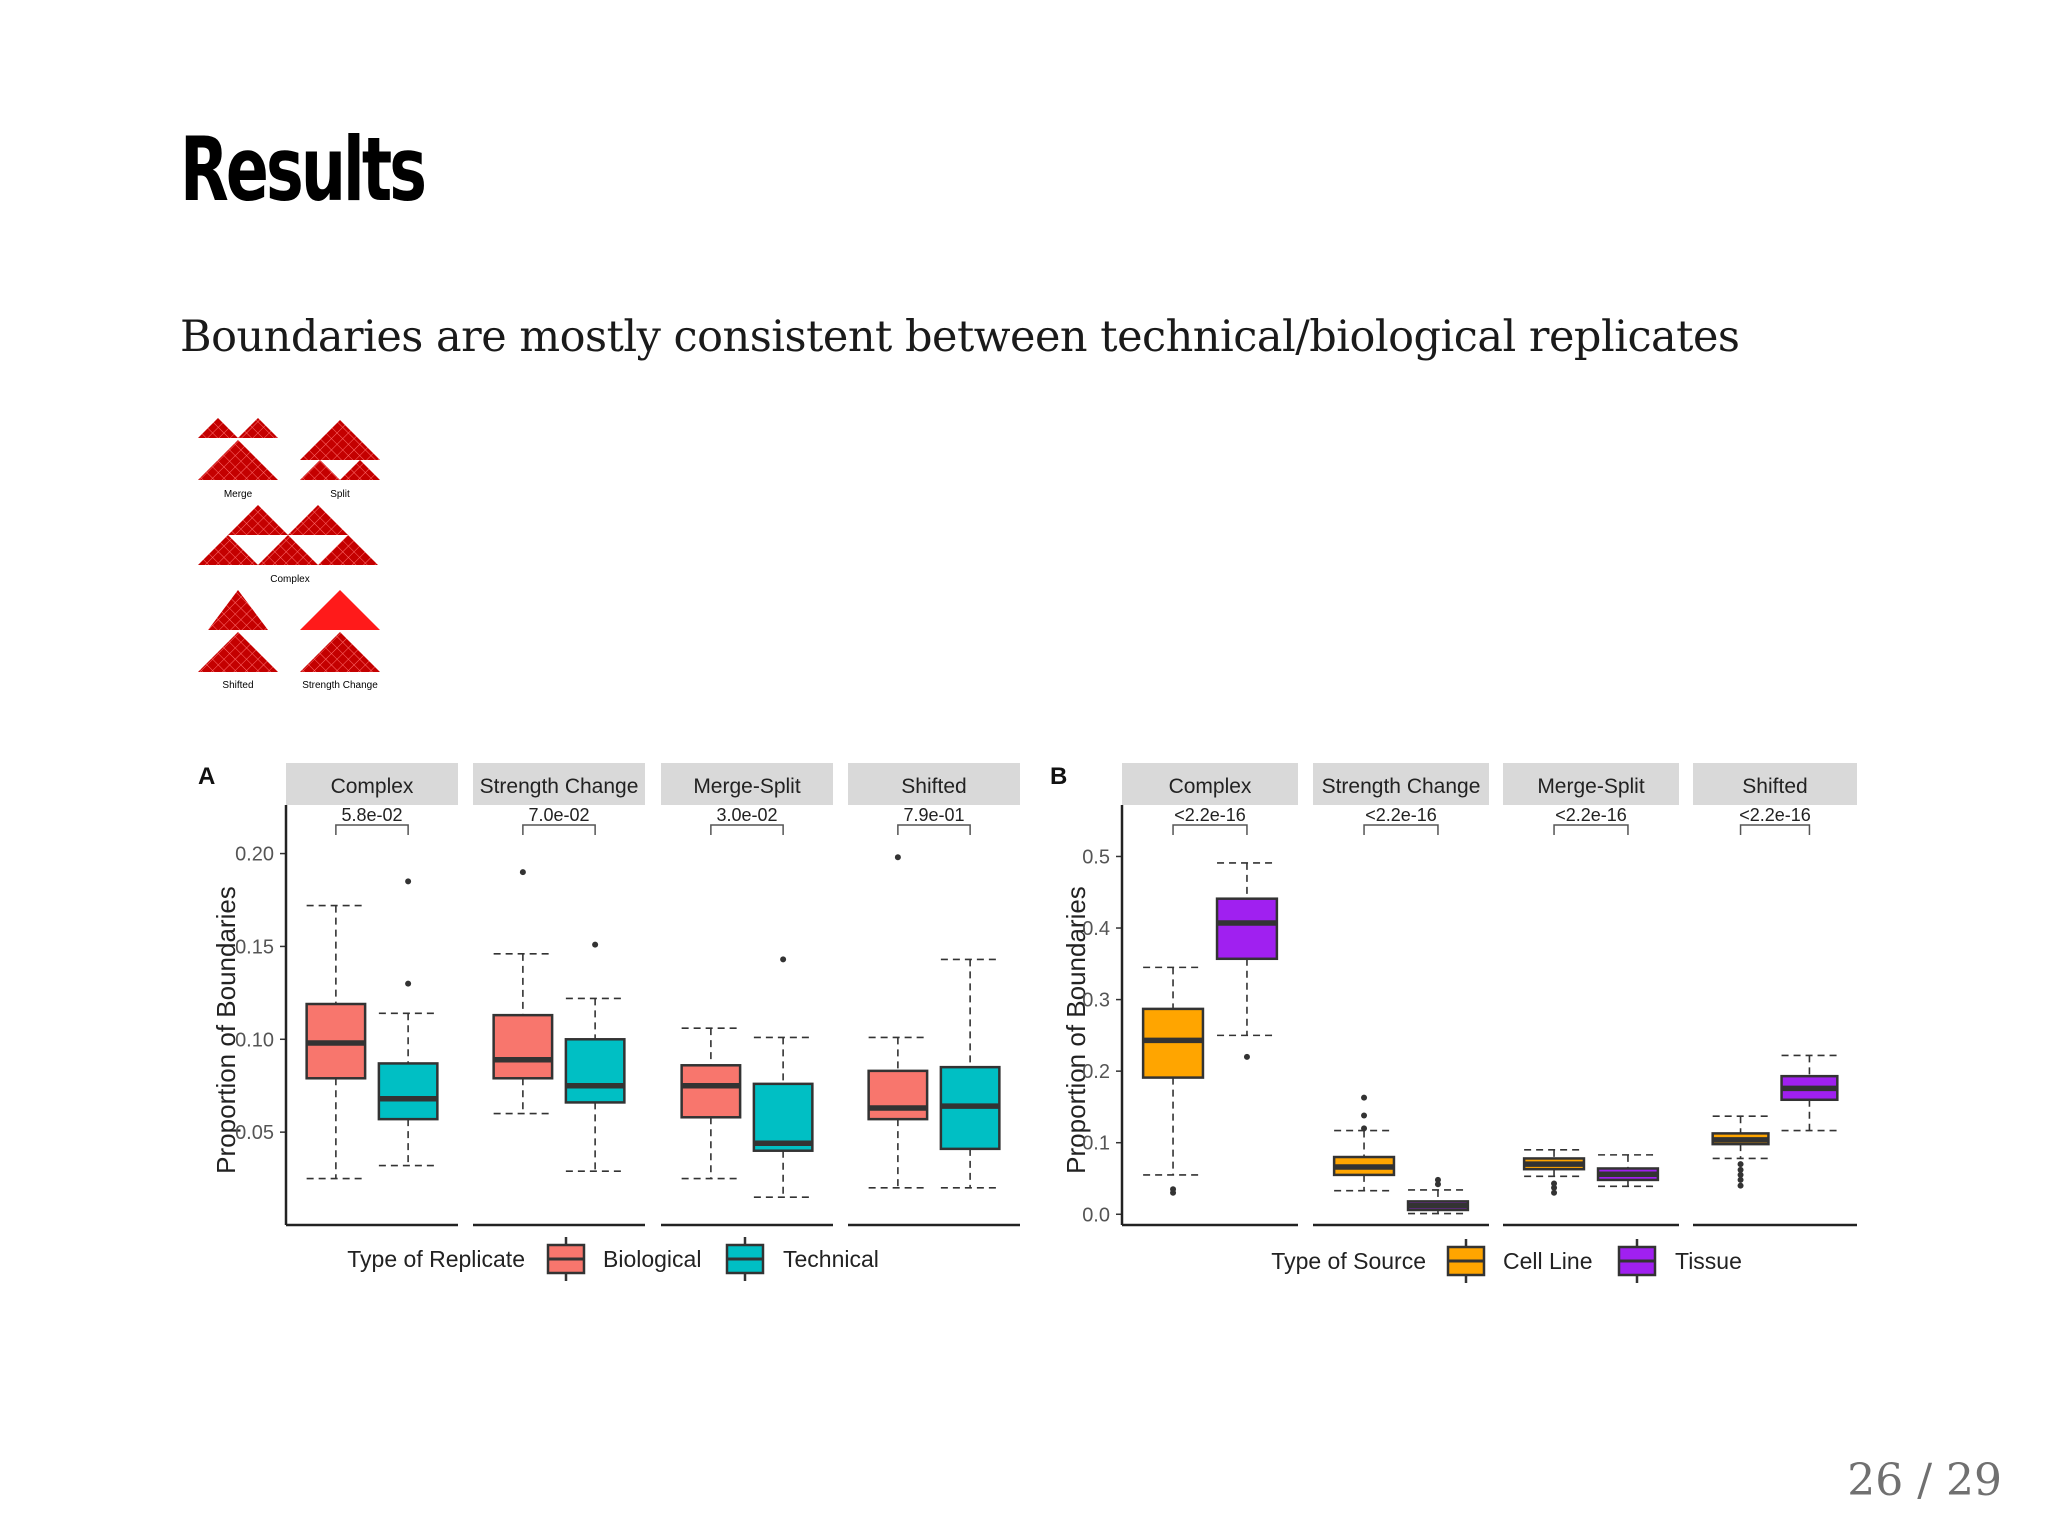 The height and width of the screenshot is (1536, 2048). What do you see at coordinates (340, 494) in the screenshot?
I see `split-label: Split` at bounding box center [340, 494].